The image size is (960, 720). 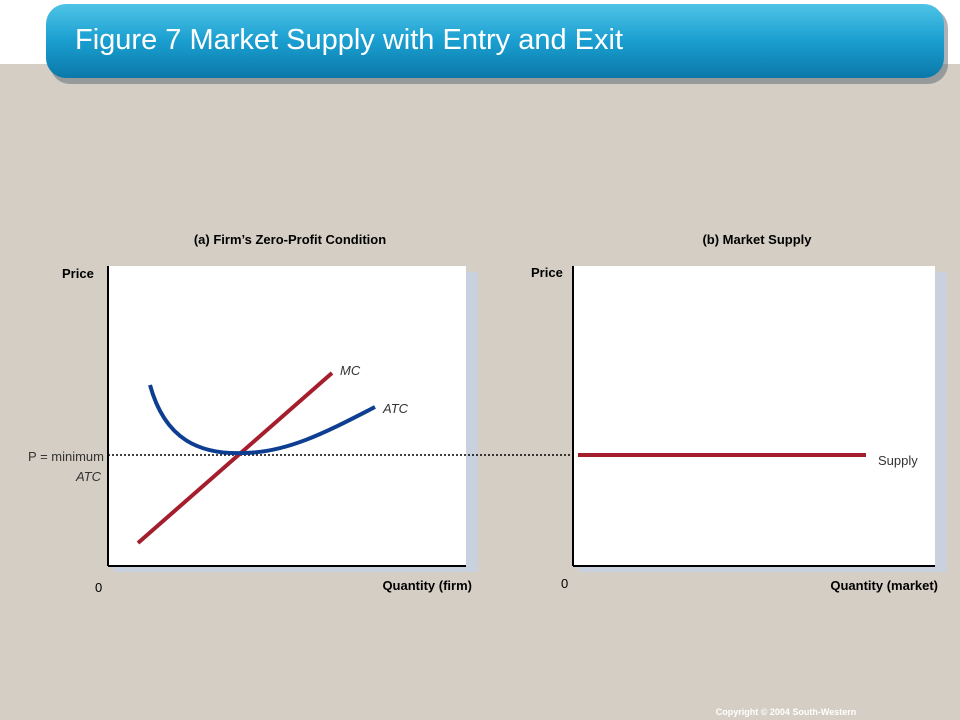 What do you see at coordinates (786, 712) in the screenshot?
I see `copyright: Copyright © 2004 South-Western` at bounding box center [786, 712].